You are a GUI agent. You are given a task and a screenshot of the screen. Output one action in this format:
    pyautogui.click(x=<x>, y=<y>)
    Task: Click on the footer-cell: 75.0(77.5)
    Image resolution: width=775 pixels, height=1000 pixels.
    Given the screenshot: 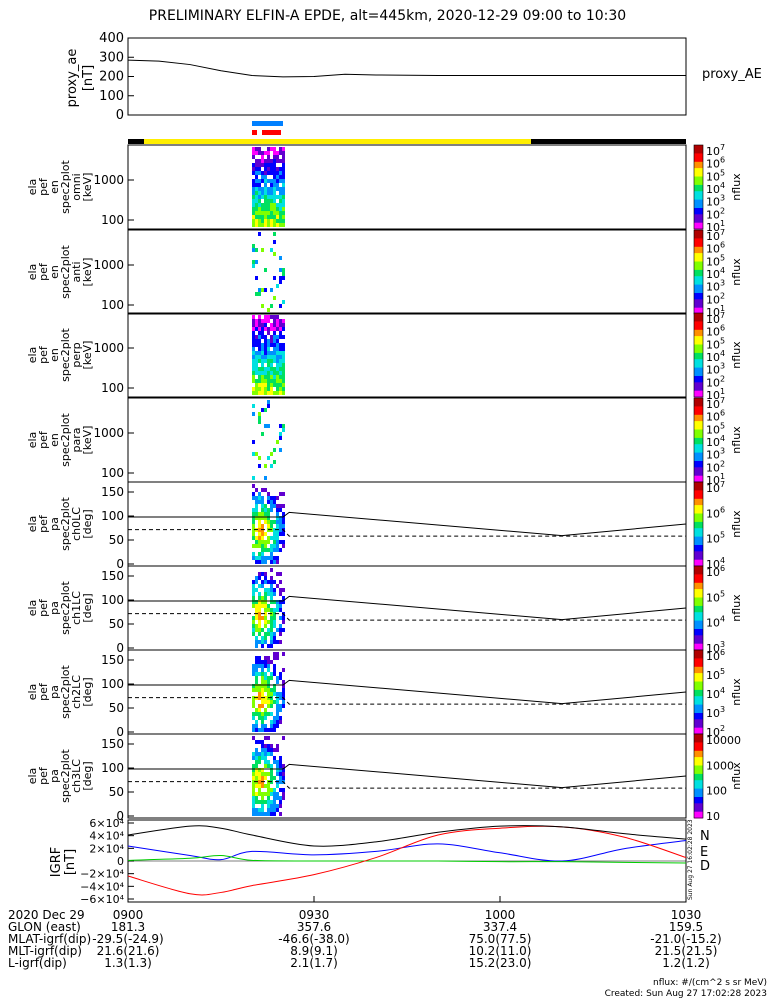 What is the action you would take?
    pyautogui.click(x=500, y=939)
    